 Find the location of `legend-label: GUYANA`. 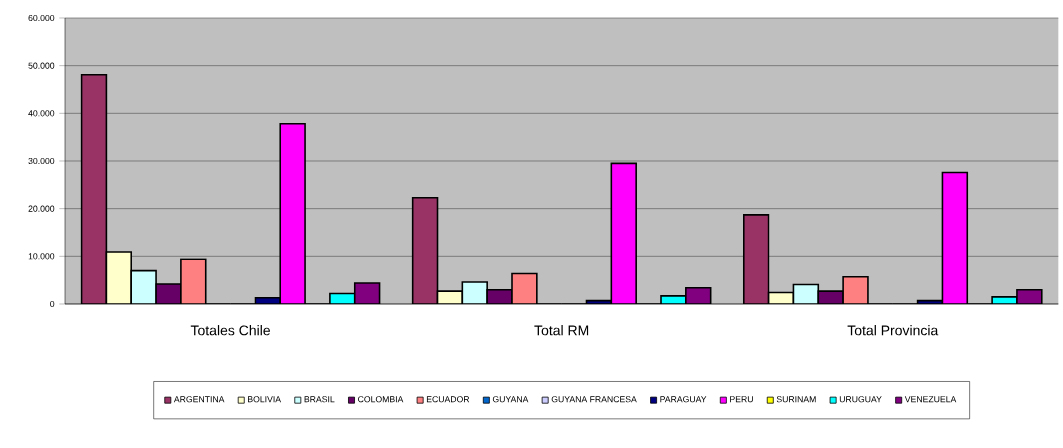

legend-label: GUYANA is located at coordinates (510, 399).